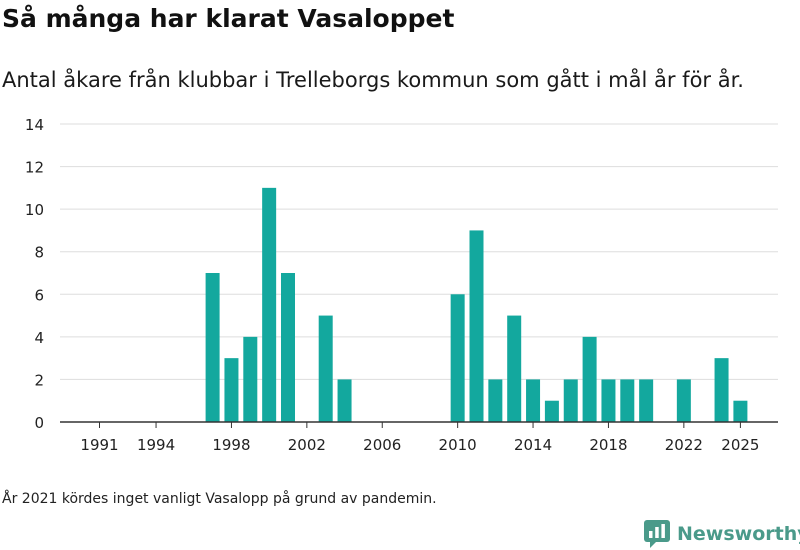 This screenshot has height=550, width=800. I want to click on x-axis-ticks: 1991 1994 1998 2002 2006 2010 2014 2018 2022 2025, so click(419, 438).